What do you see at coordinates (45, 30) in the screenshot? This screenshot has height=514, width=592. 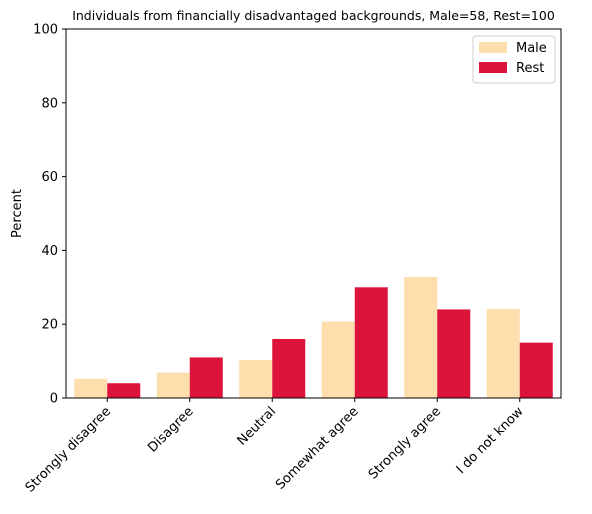 I see `y-tick-label: 100` at bounding box center [45, 30].